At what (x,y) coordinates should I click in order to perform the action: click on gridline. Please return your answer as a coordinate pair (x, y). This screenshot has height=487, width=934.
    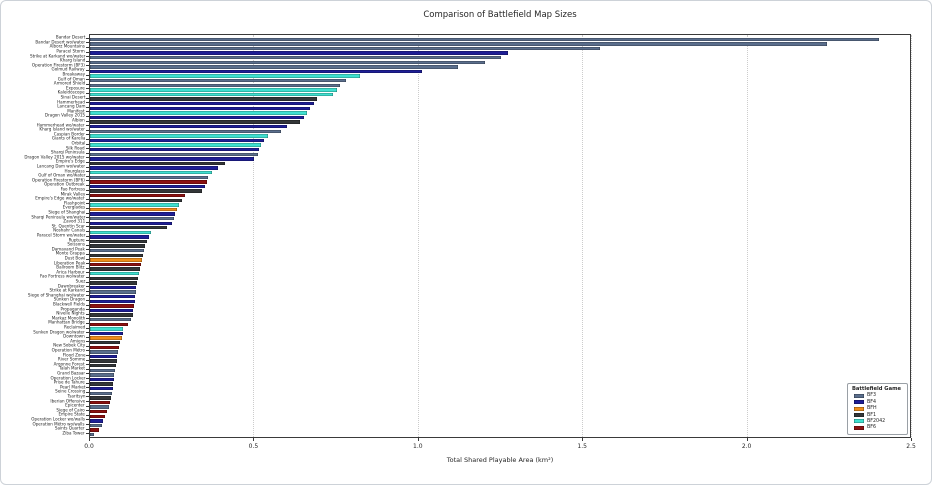
    Looking at the image, I should click on (254, 236).